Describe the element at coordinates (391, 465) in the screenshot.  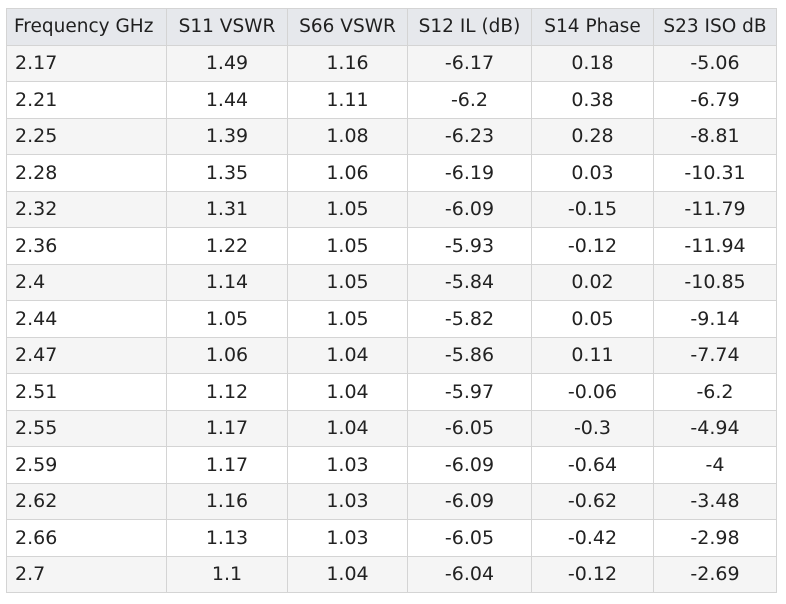
I see `table-row: 2.59 1.17 1.03 -6.09 -0.64 -4` at that location.